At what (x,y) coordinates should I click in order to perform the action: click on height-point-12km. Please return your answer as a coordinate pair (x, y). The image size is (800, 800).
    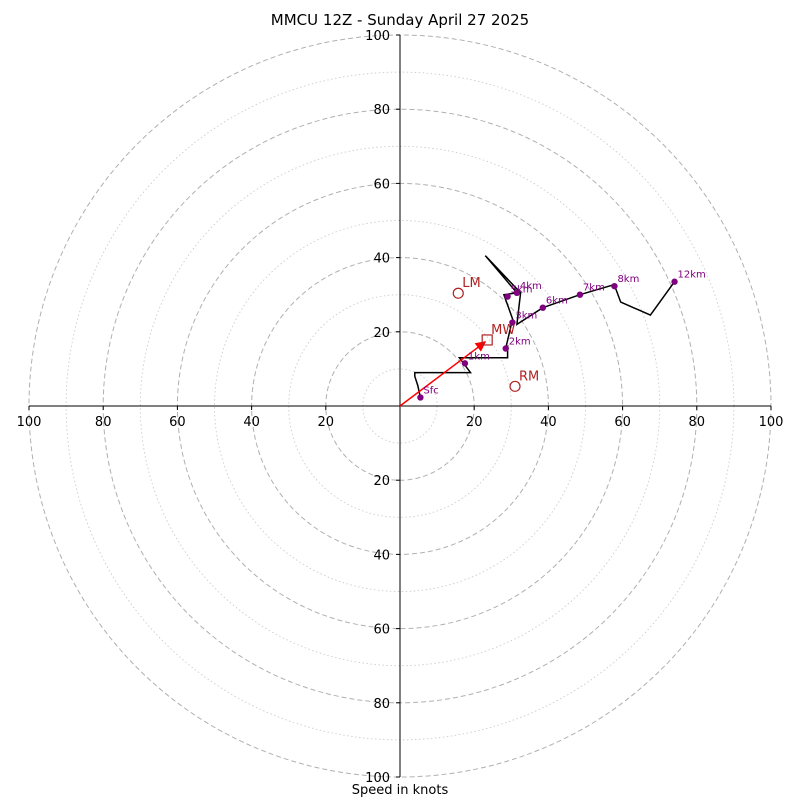
    Looking at the image, I should click on (674, 281).